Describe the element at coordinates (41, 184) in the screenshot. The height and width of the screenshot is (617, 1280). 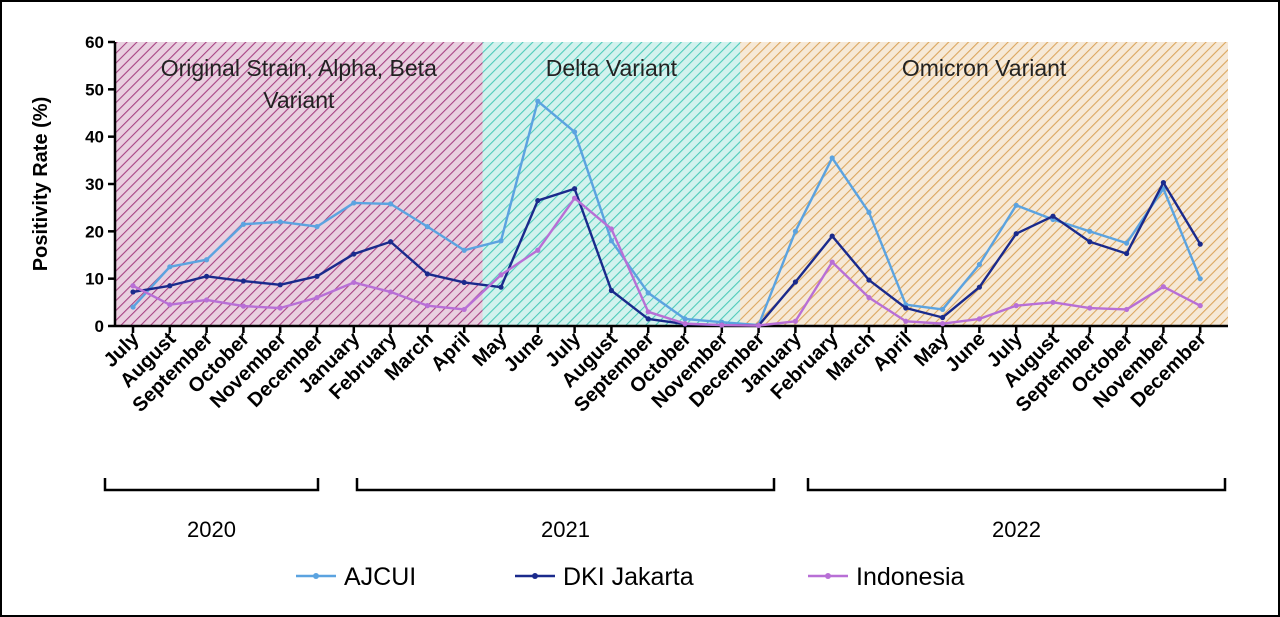
I see `y-axis-label: Positivity Rate (%)` at that location.